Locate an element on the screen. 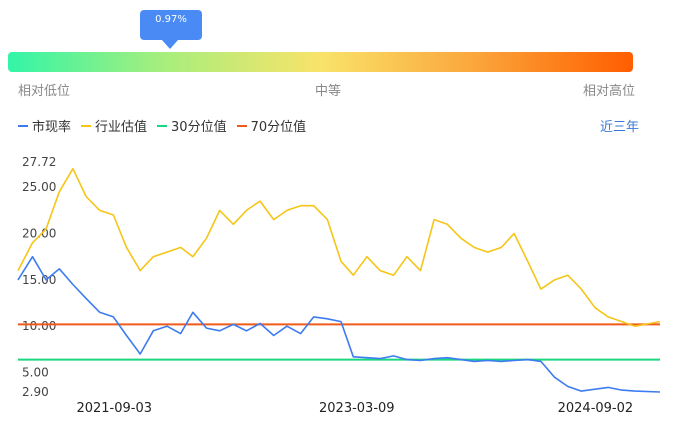 This screenshot has width=686, height=442. legend-label: 市现率 is located at coordinates (52, 127).